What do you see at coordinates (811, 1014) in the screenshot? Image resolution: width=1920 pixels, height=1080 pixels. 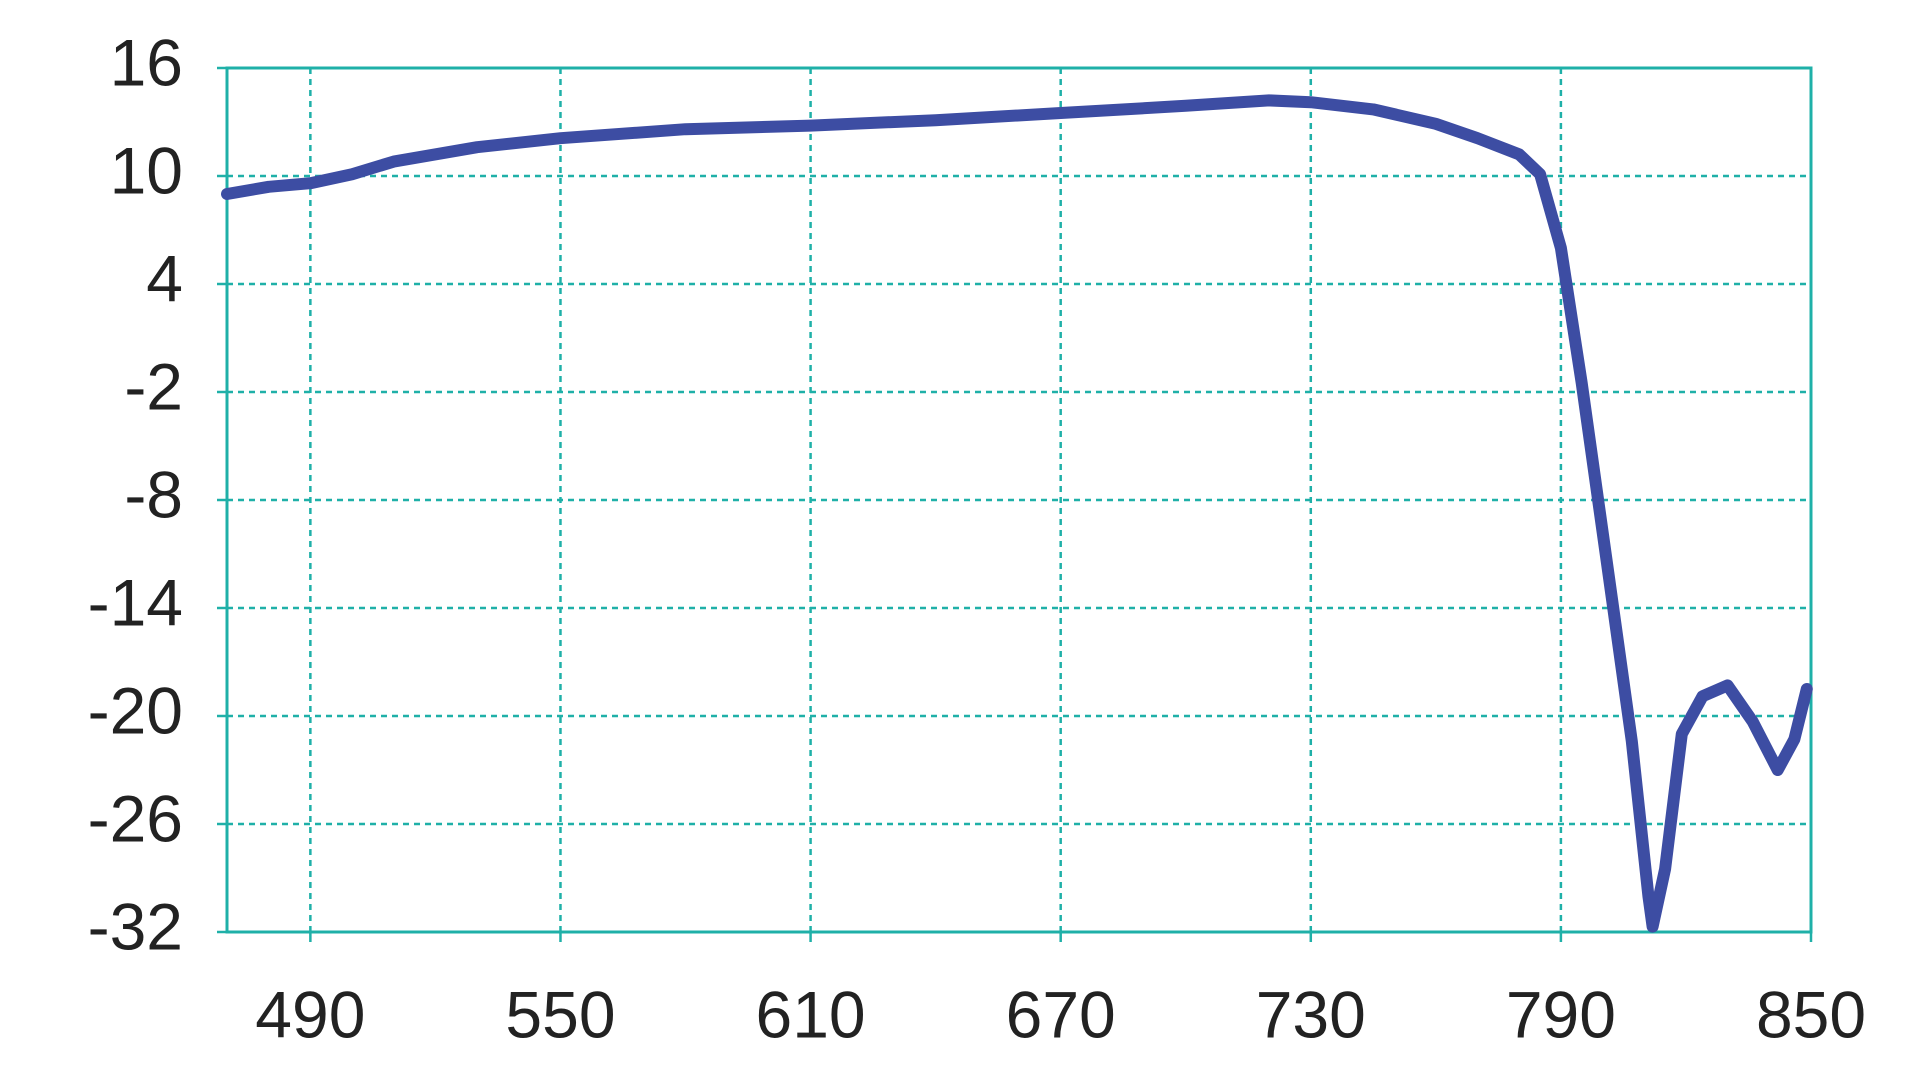 I see `x-tick-label: 610` at bounding box center [811, 1014].